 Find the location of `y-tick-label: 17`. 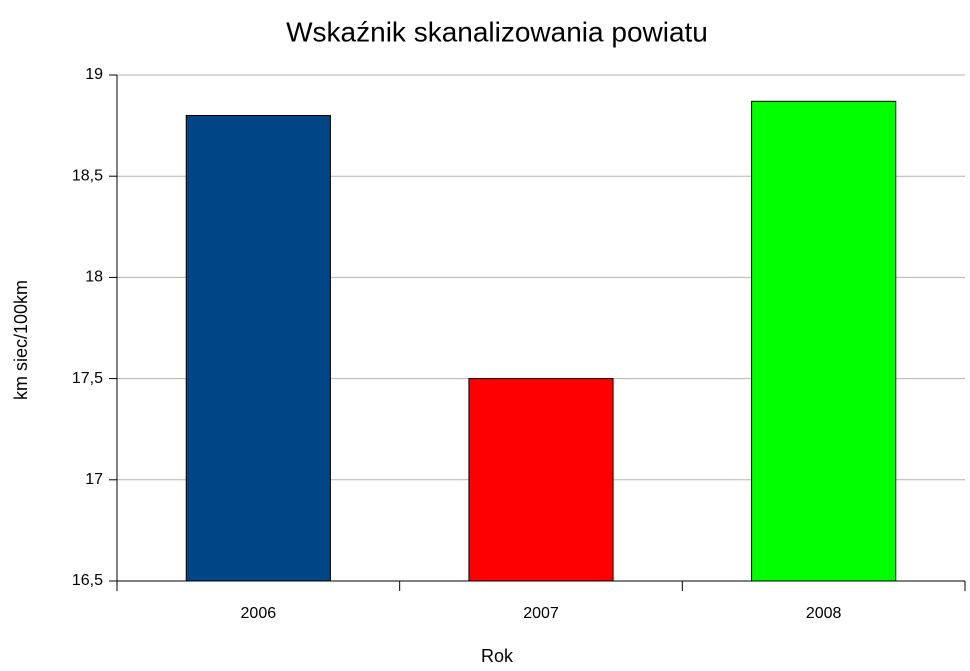

y-tick-label: 17 is located at coordinates (94, 479).